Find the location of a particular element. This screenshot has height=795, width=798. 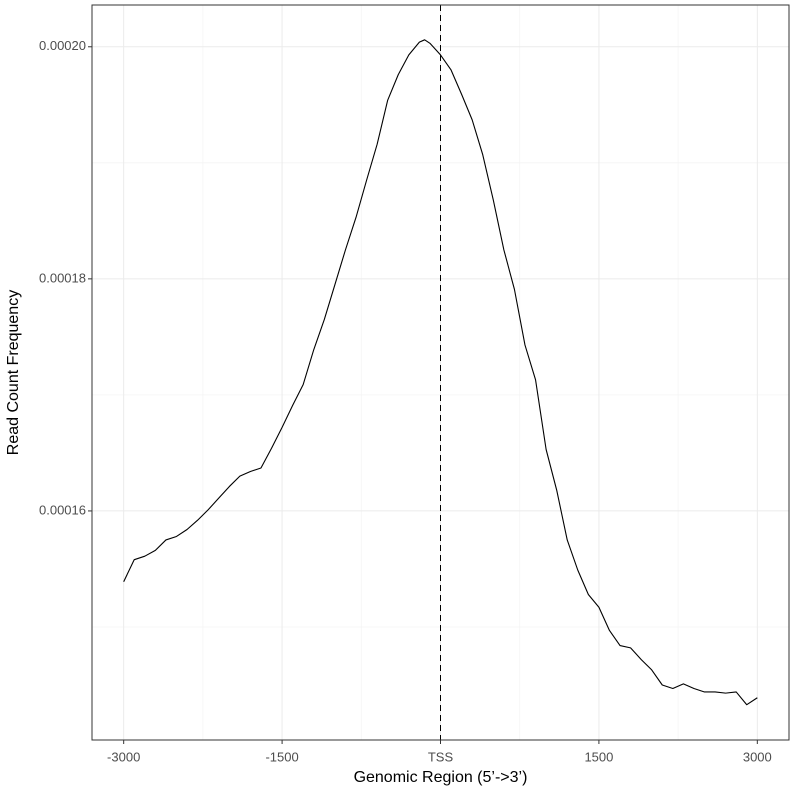

x-tick-label: 3000 is located at coordinates (757, 756).